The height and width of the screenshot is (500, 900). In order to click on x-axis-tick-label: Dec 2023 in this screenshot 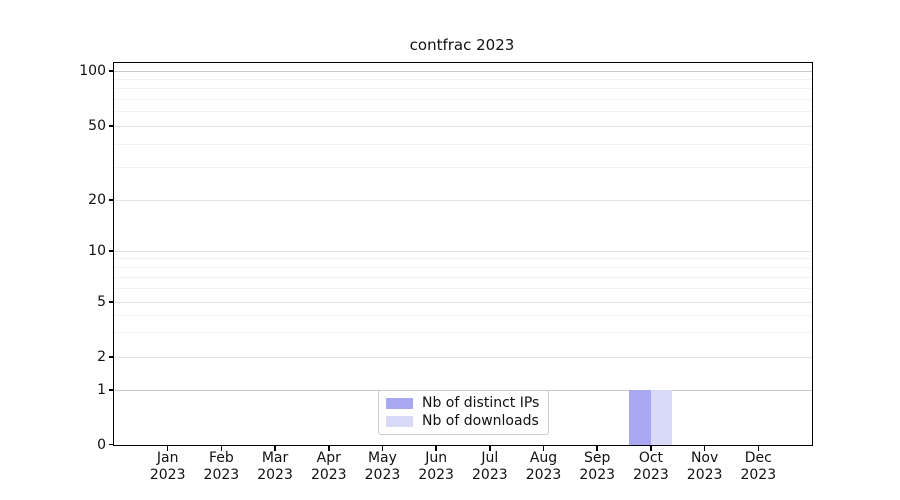, I will do `click(758, 466)`.